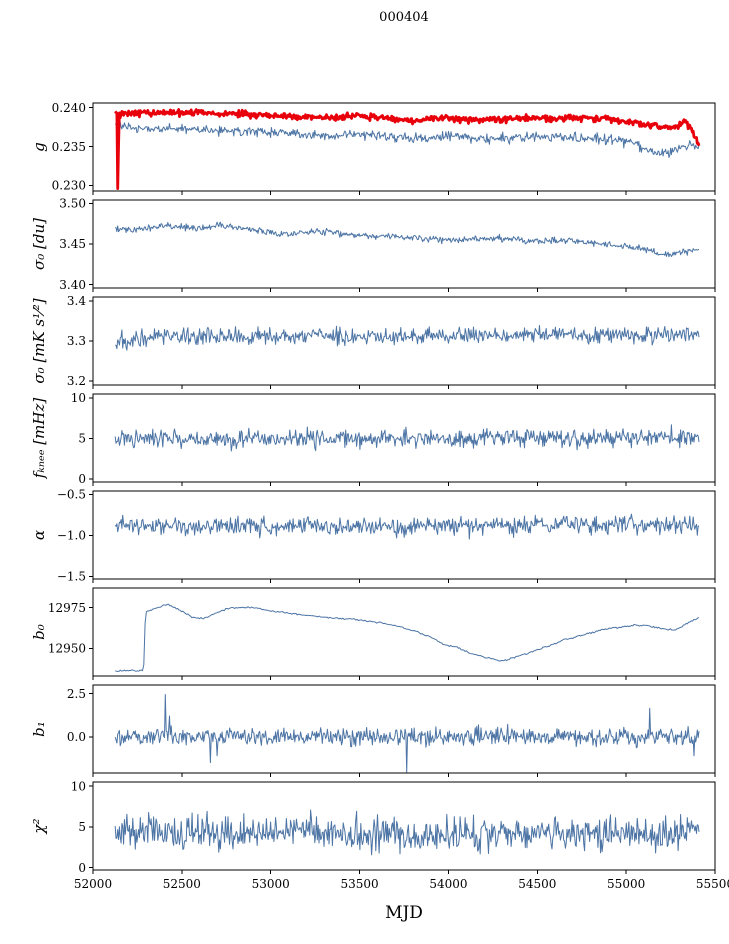  Describe the element at coordinates (404, 17) in the screenshot. I see `figure-title: 000404` at that location.